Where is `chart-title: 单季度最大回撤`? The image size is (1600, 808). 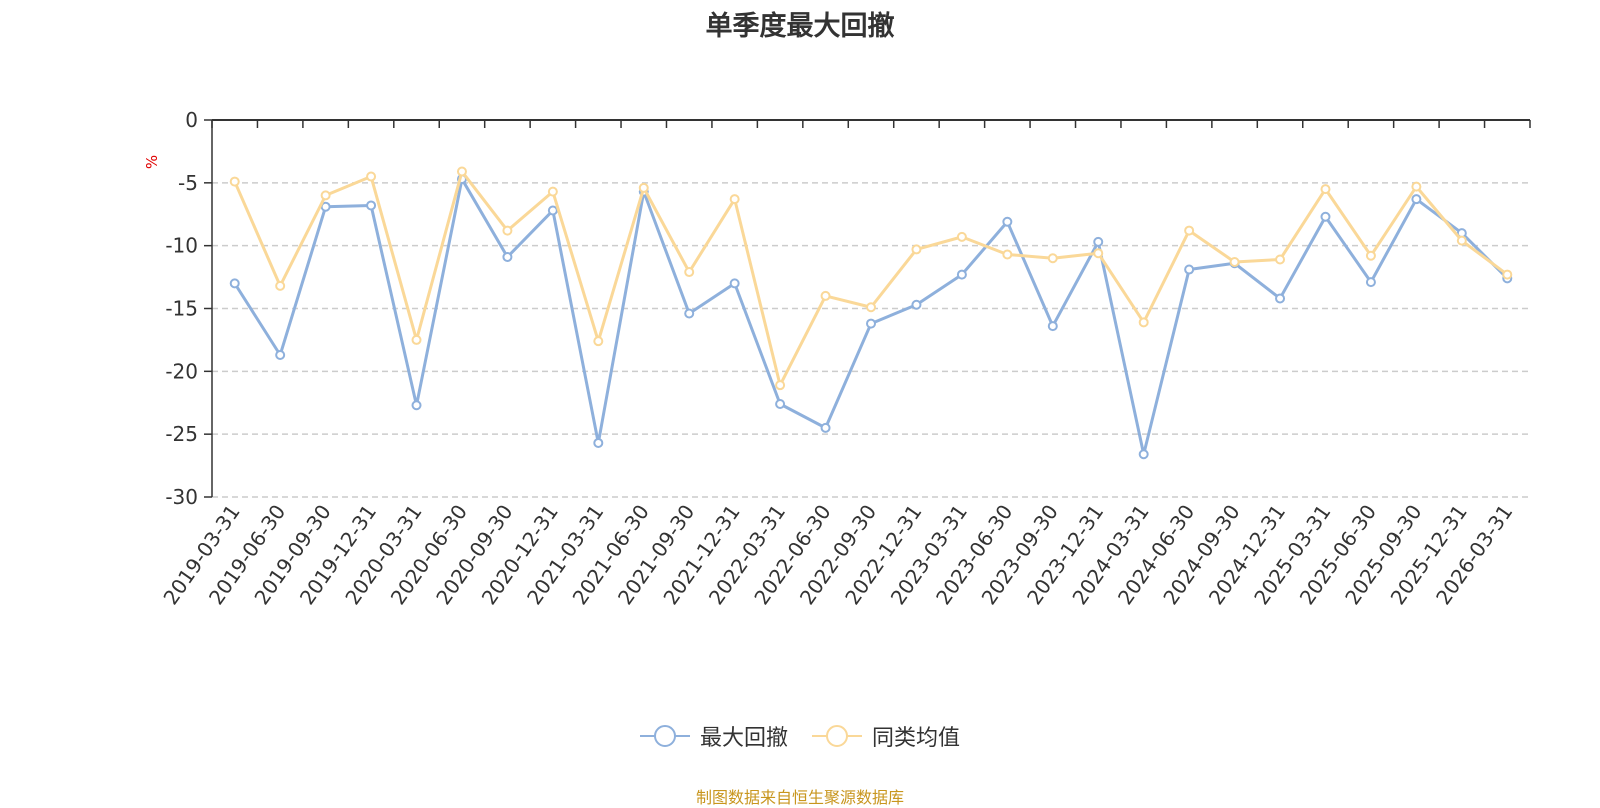
chart-title: 单季度最大回撤 is located at coordinates (800, 26).